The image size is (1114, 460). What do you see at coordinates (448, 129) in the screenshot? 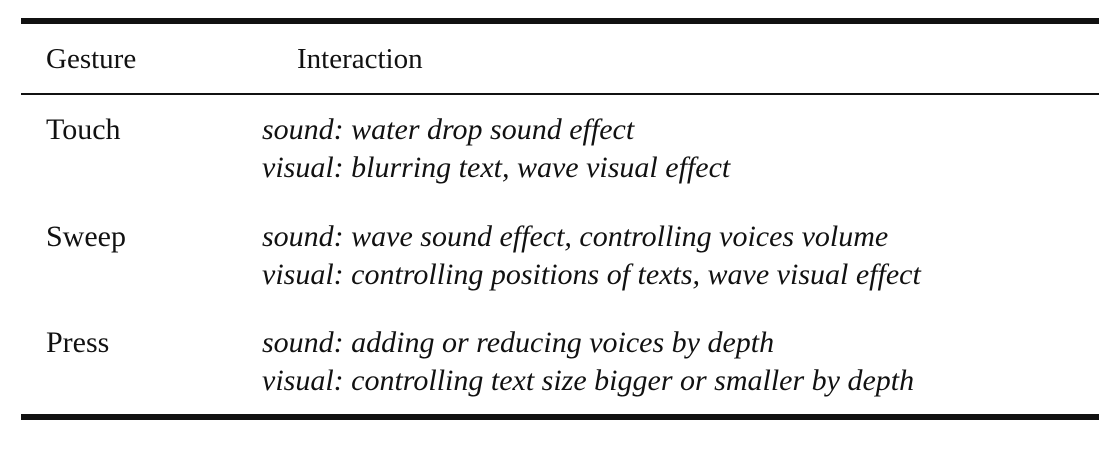
I see `sound-interaction: sound: water drop sound effect` at bounding box center [448, 129].